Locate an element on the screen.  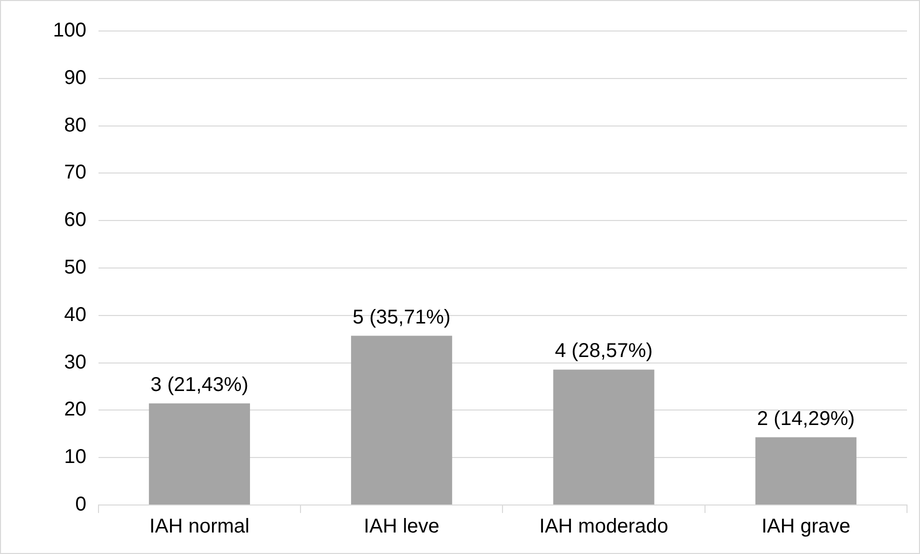
y-tick-label: 90 is located at coordinates (75, 77).